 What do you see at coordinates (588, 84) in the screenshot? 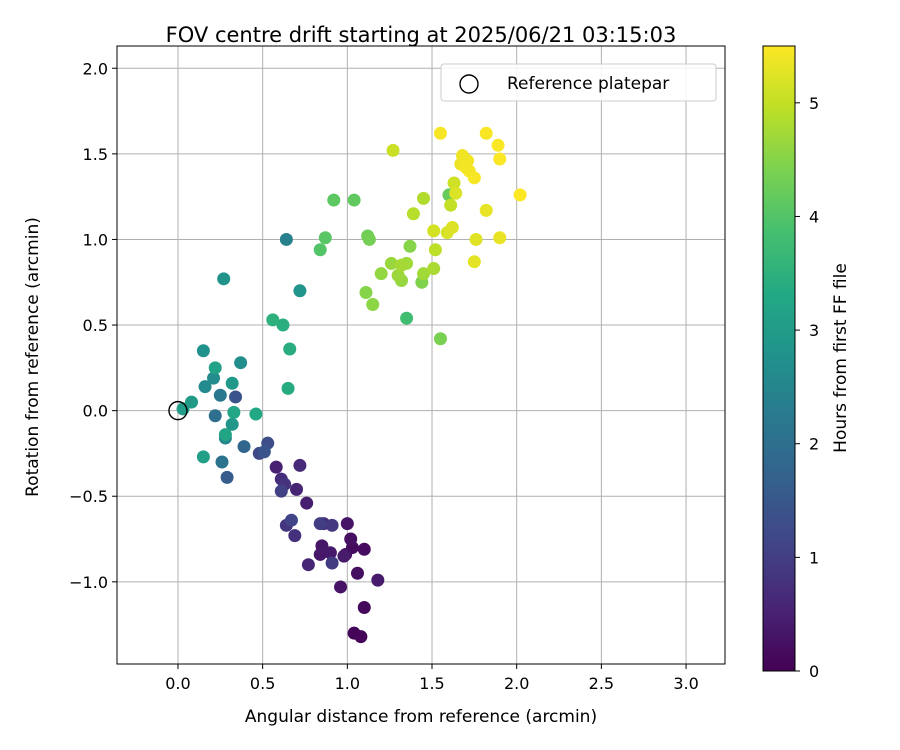
I see `legend-entry-reference: Reference platepar` at bounding box center [588, 84].